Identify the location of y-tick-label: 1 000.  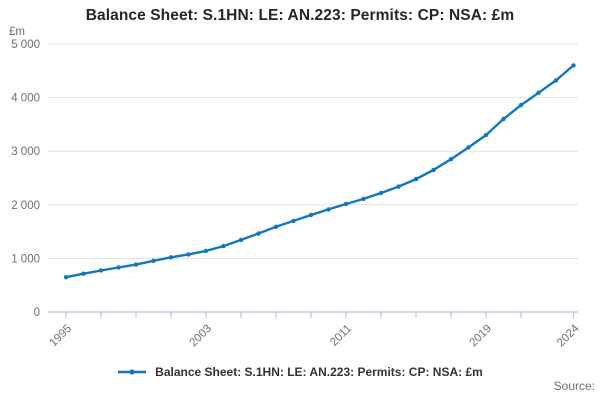
(25, 259).